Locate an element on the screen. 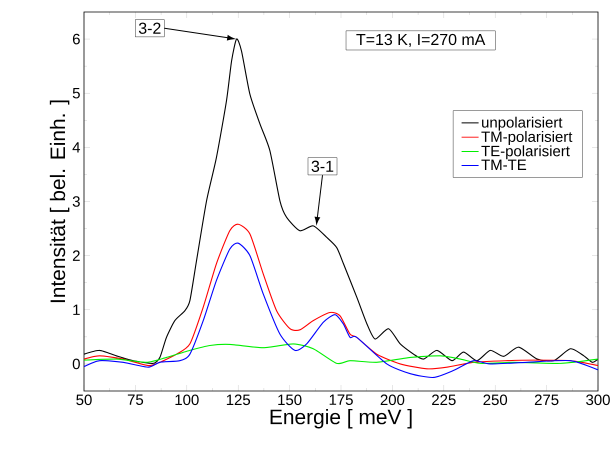 Image resolution: width=615 pixels, height=458 pixels. x-tick-label: 175 is located at coordinates (341, 399).